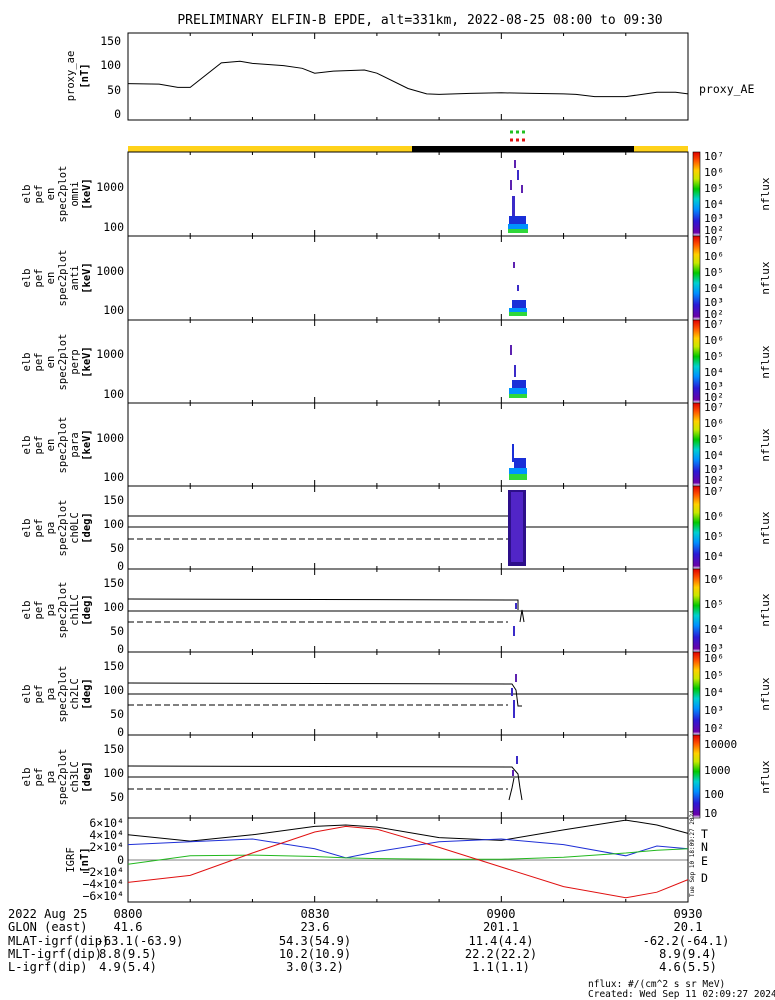 Image resolution: width=775 pixels, height=1000 pixels. What do you see at coordinates (71, 76) in the screenshot?
I see `ylabel-line: proxy_ae` at bounding box center [71, 76].